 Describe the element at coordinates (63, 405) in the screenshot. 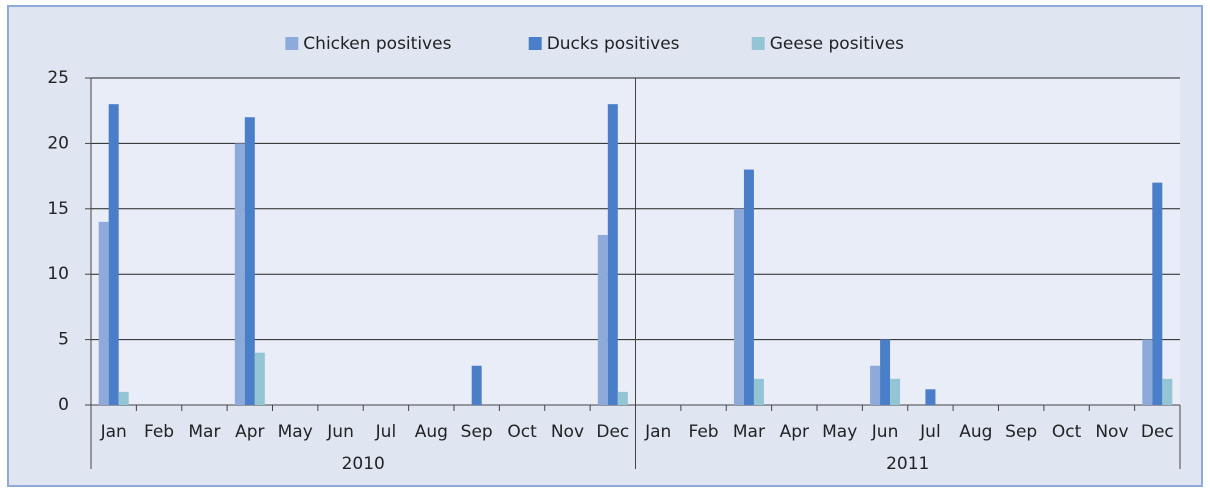

I see `y-tick-label: 0` at that location.